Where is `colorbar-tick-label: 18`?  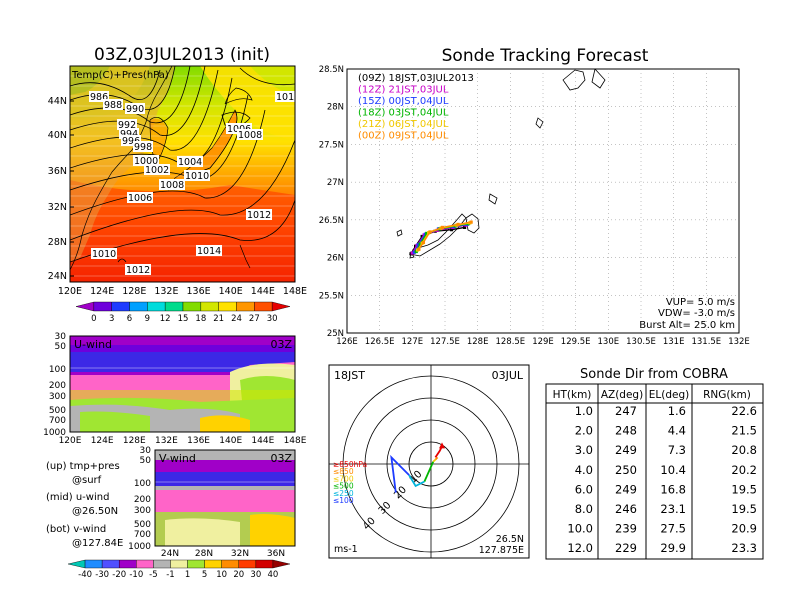
colorbar-tick-label: 18 is located at coordinates (200, 319).